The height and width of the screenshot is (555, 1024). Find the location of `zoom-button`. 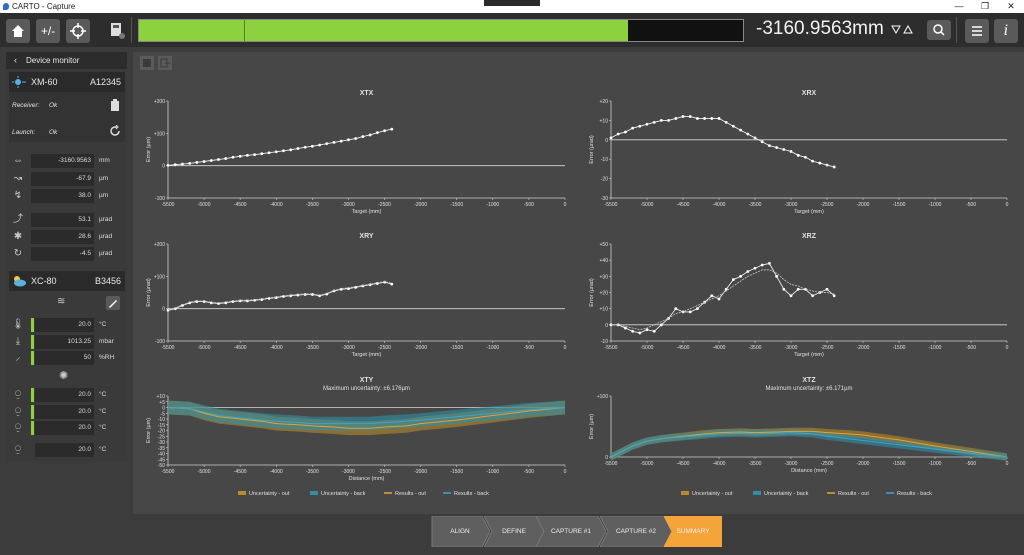

zoom-button is located at coordinates (939, 30).